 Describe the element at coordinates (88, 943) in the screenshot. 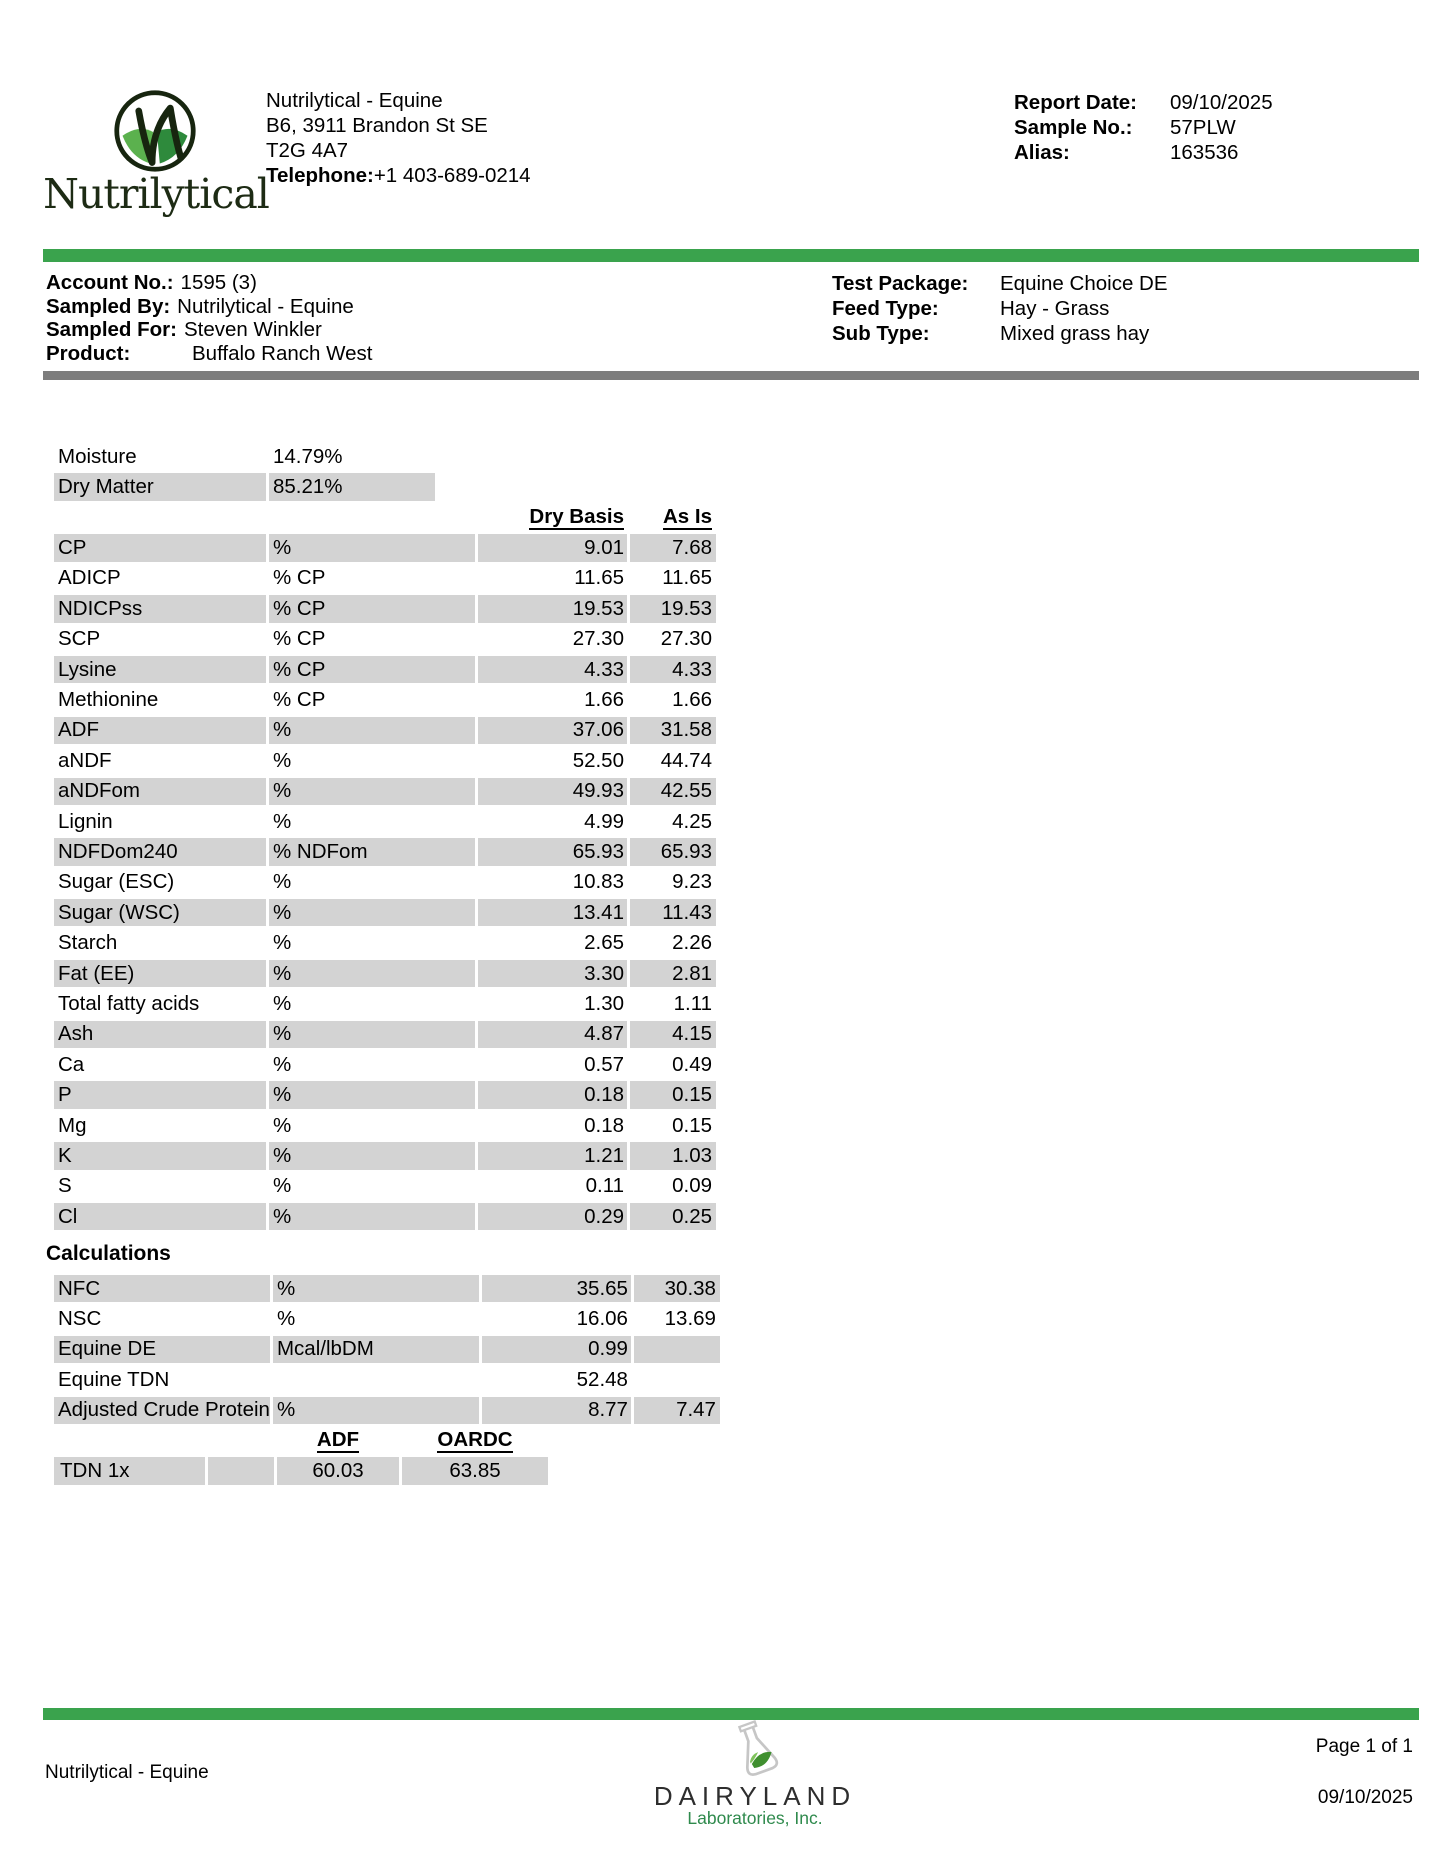

I see `cell-label: Starch` at that location.